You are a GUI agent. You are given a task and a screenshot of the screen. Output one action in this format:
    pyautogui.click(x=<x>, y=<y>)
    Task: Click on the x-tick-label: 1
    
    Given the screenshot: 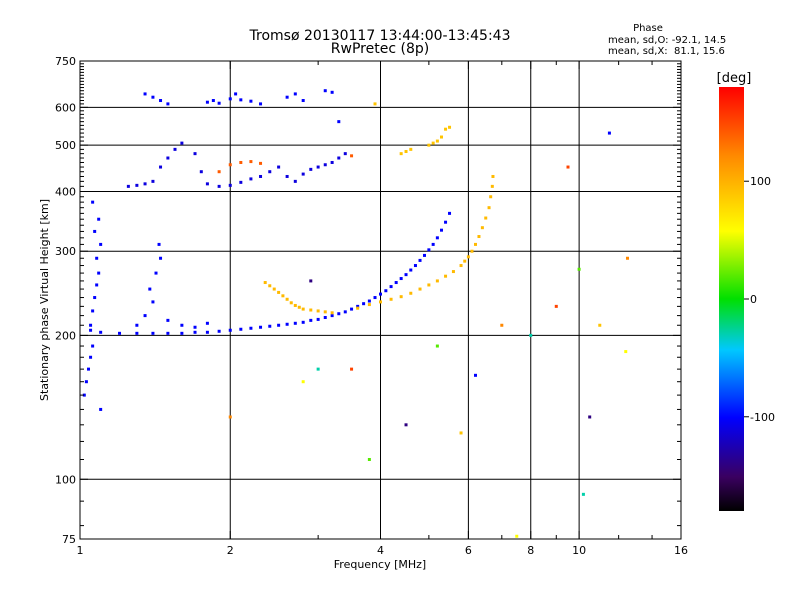 What is the action you would take?
    pyautogui.click(x=80, y=550)
    